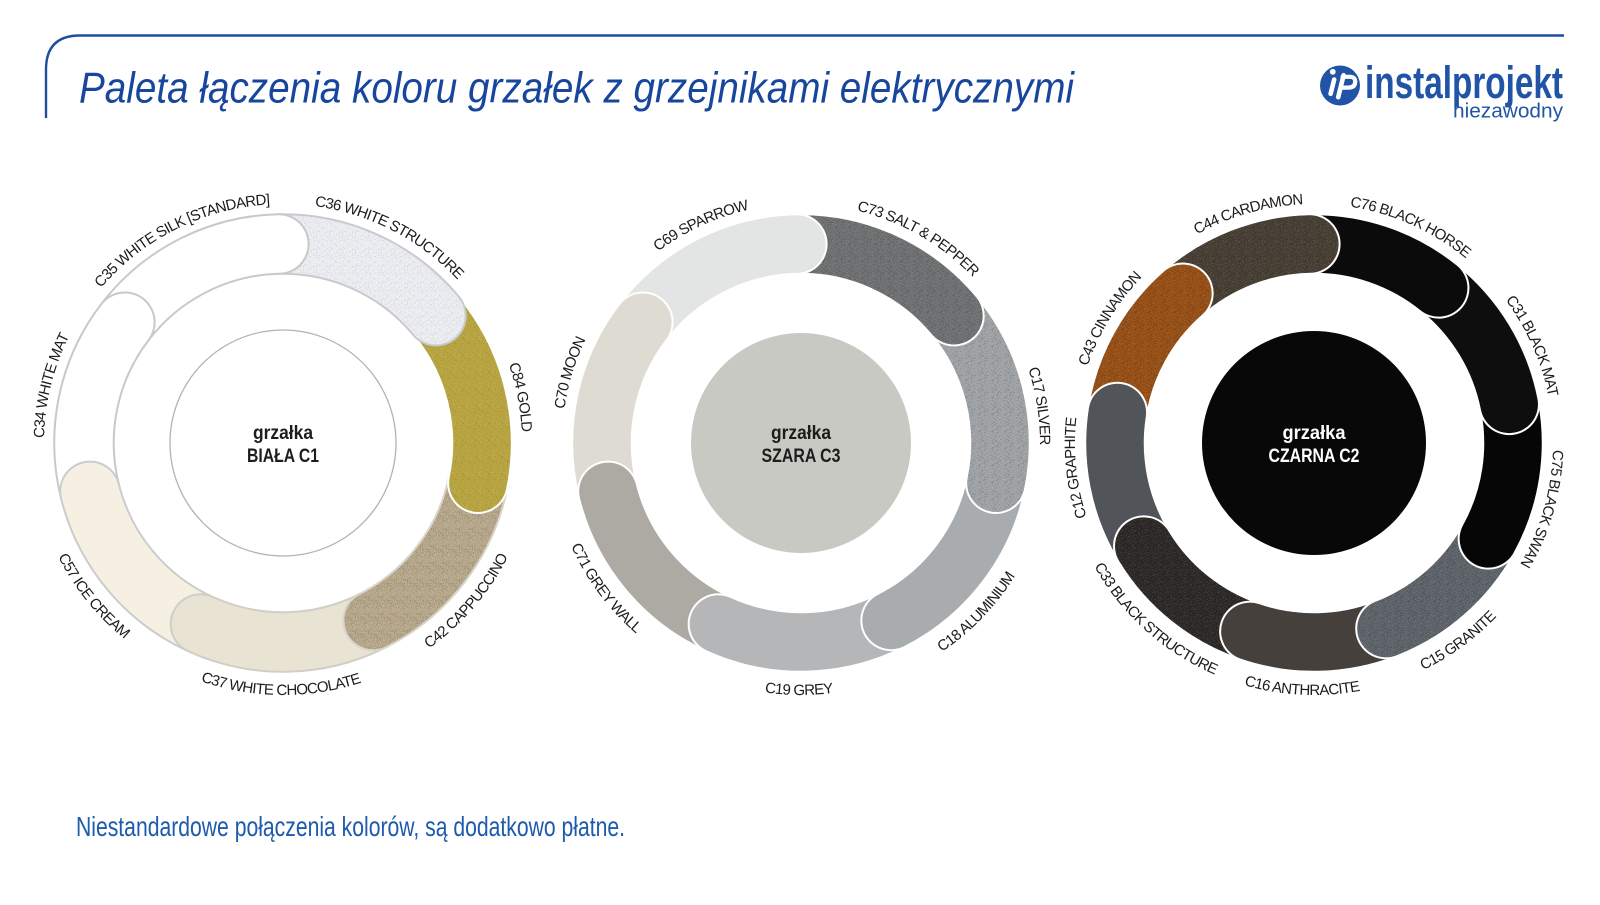  Describe the element at coordinates (1508, 112) in the screenshot. I see `svg-text: niezawodny` at that location.